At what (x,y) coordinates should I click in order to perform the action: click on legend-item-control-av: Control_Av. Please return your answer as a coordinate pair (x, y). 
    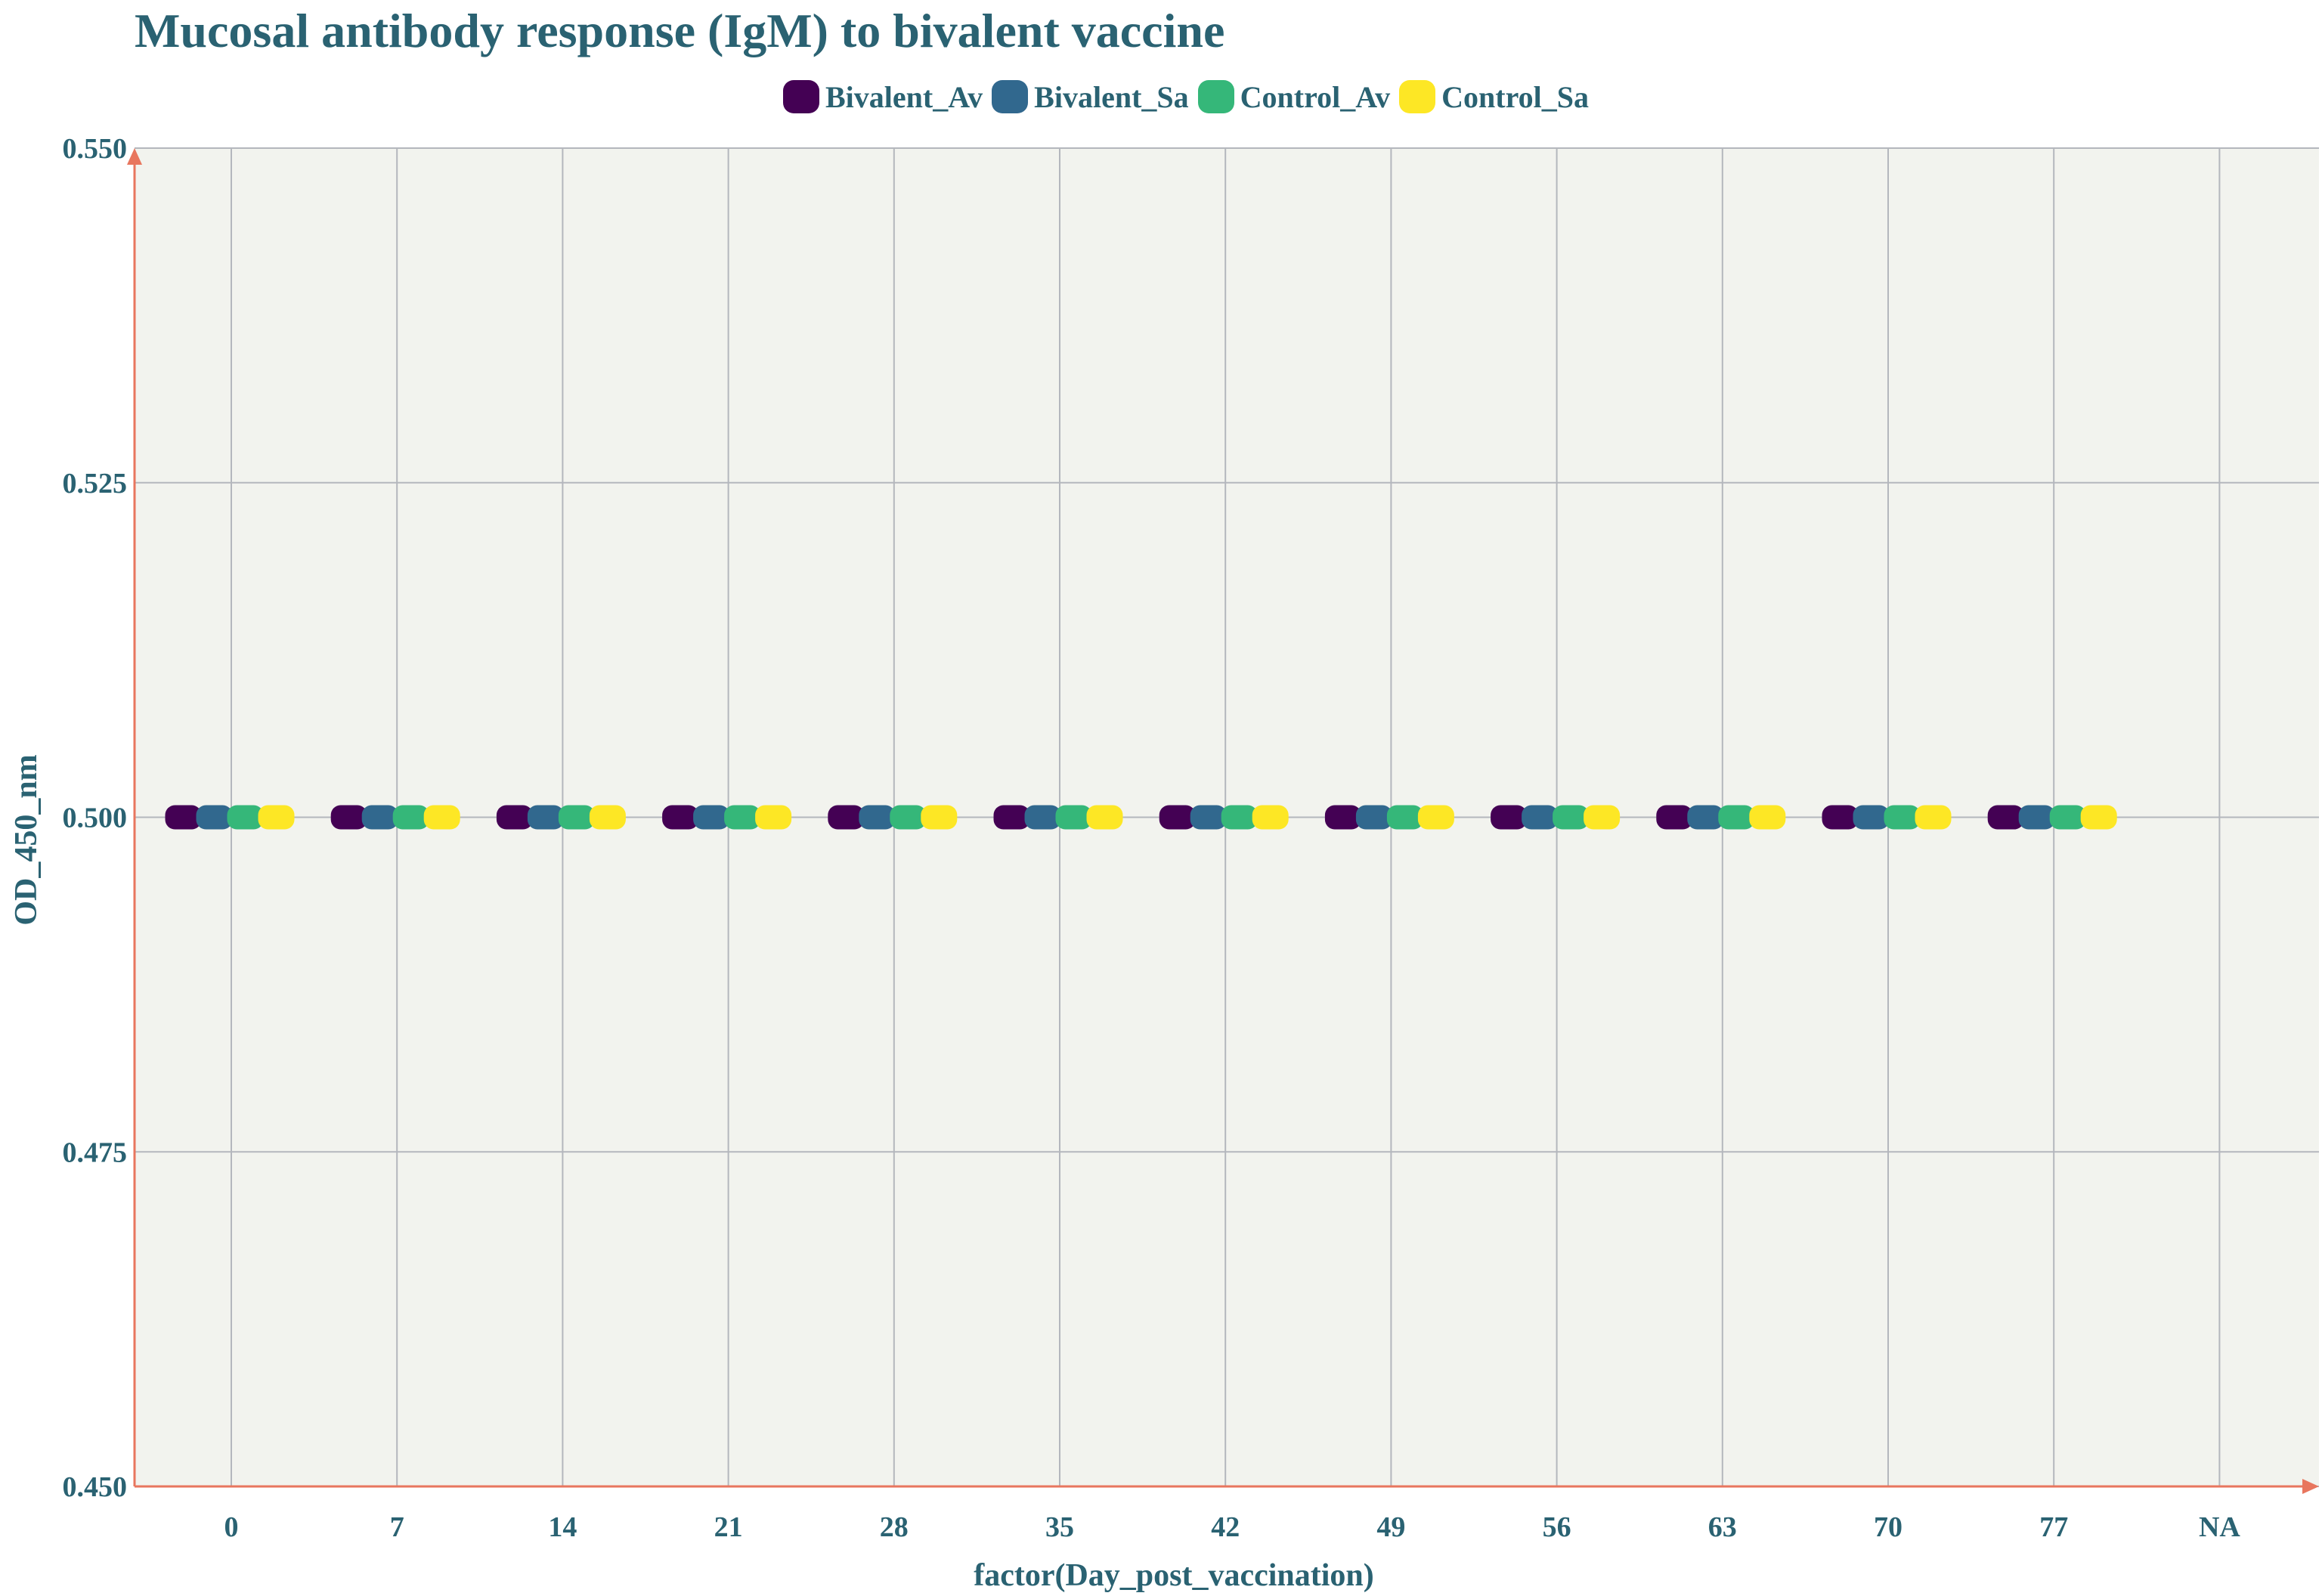
    Looking at the image, I should click on (1294, 97).